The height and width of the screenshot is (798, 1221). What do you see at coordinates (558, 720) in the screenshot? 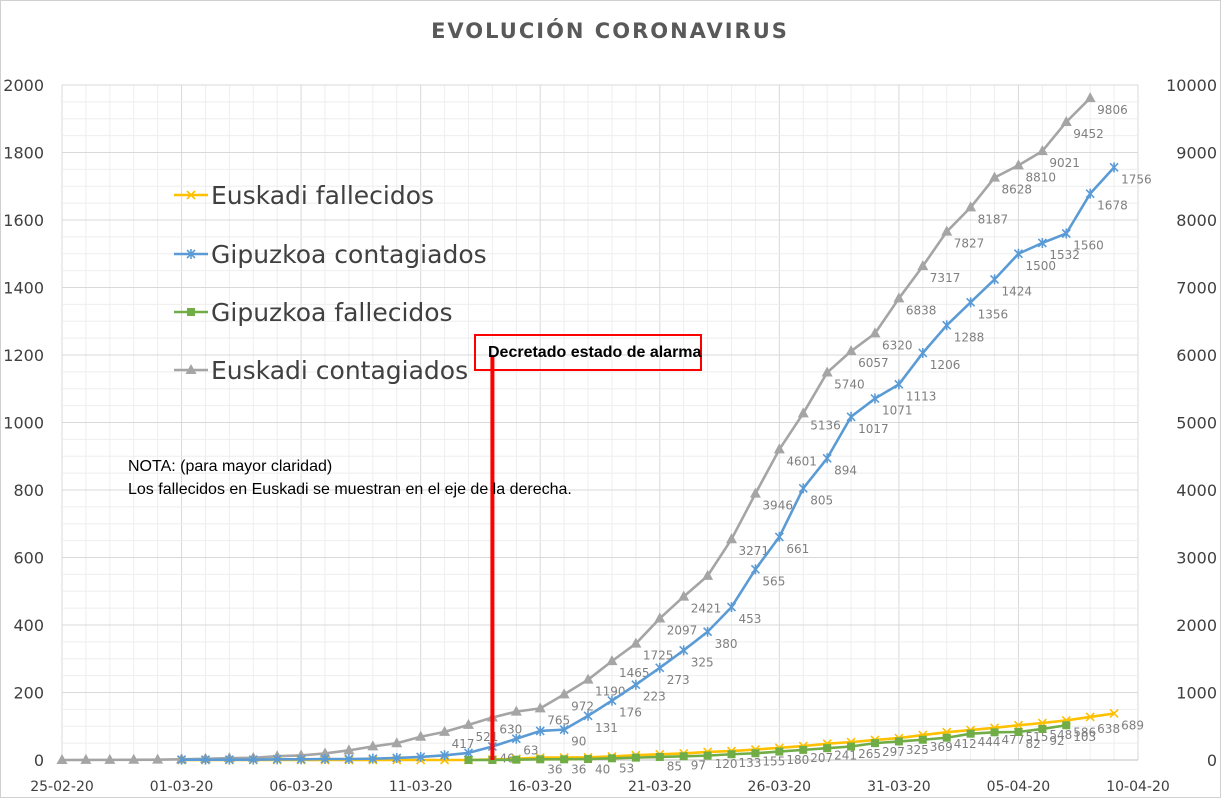
I see `data-label: 765` at bounding box center [558, 720].